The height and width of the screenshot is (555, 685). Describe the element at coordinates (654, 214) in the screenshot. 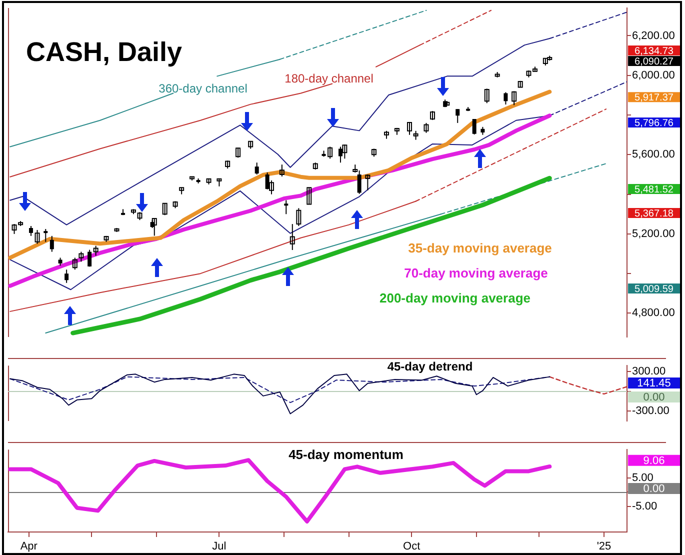

I see `text: 5,367.18` at that location.